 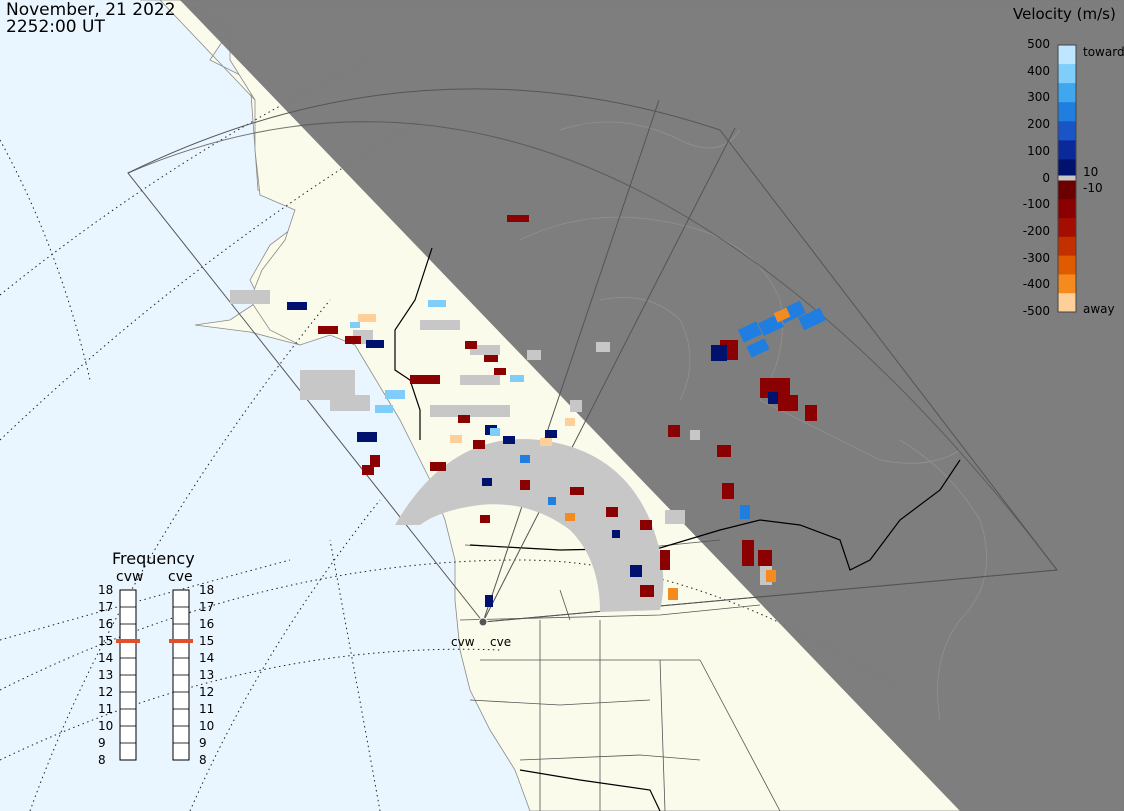 I want to click on site-label-east: cve, so click(x=501, y=642).